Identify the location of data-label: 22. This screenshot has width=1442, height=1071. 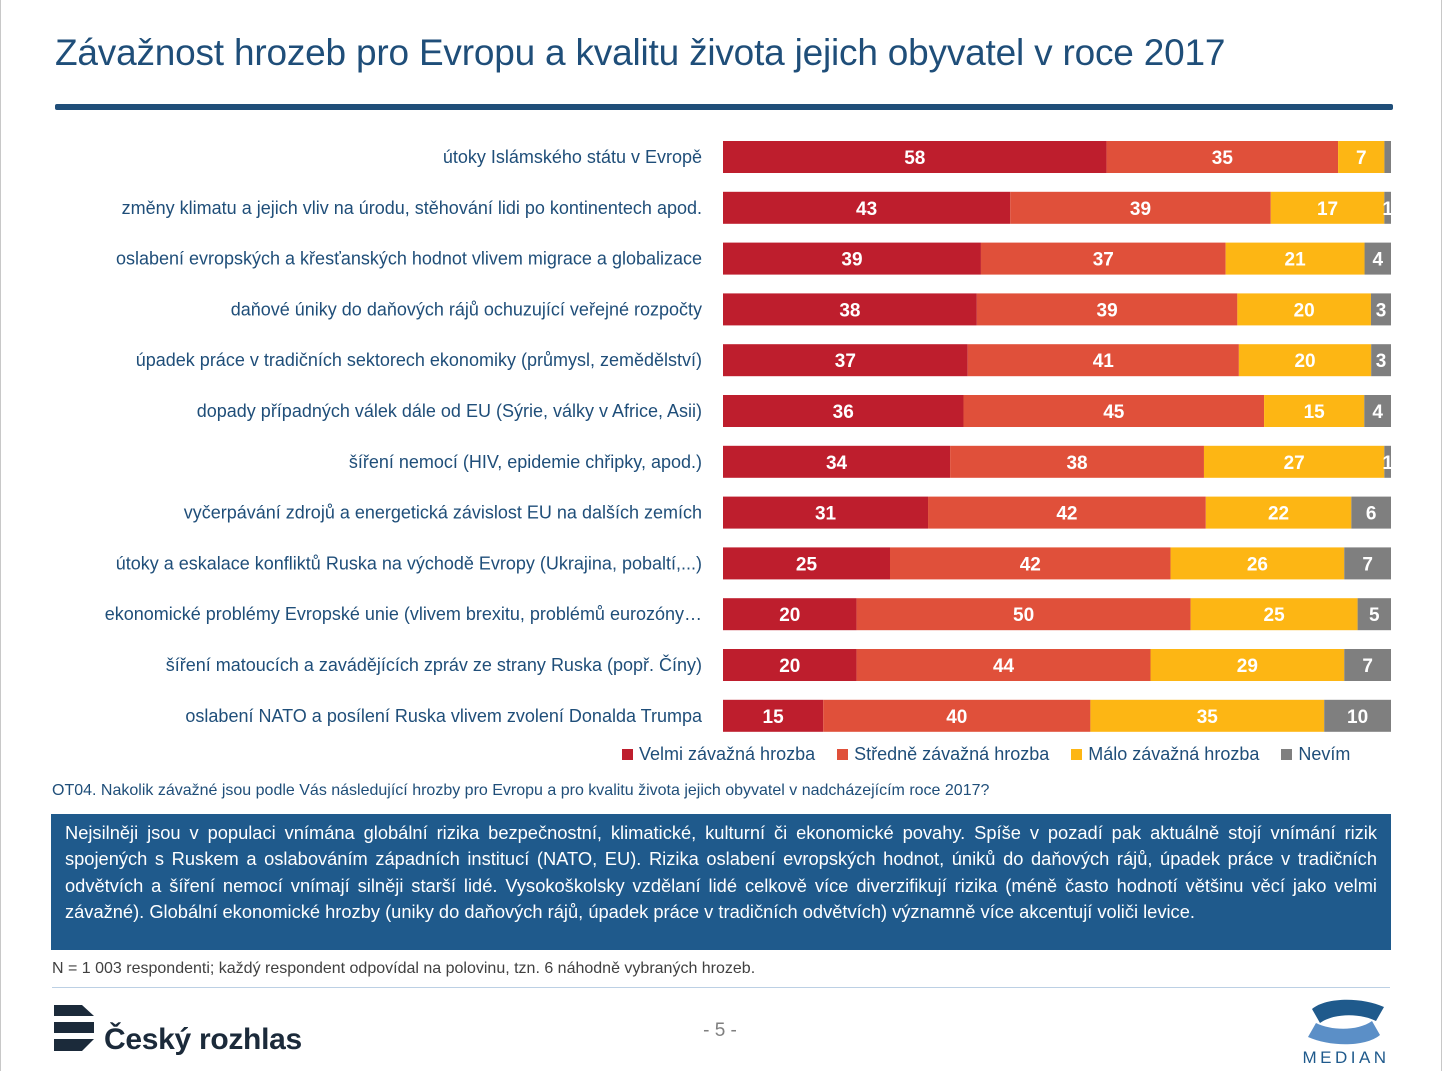
(1278, 514).